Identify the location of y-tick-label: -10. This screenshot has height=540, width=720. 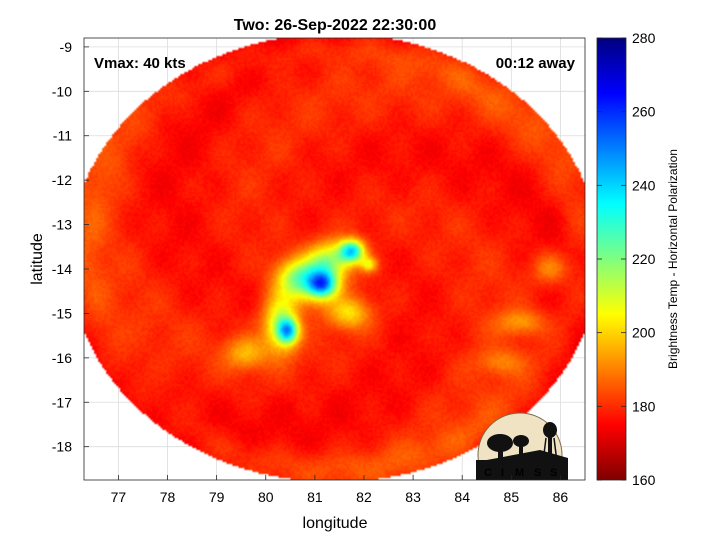
(62, 91).